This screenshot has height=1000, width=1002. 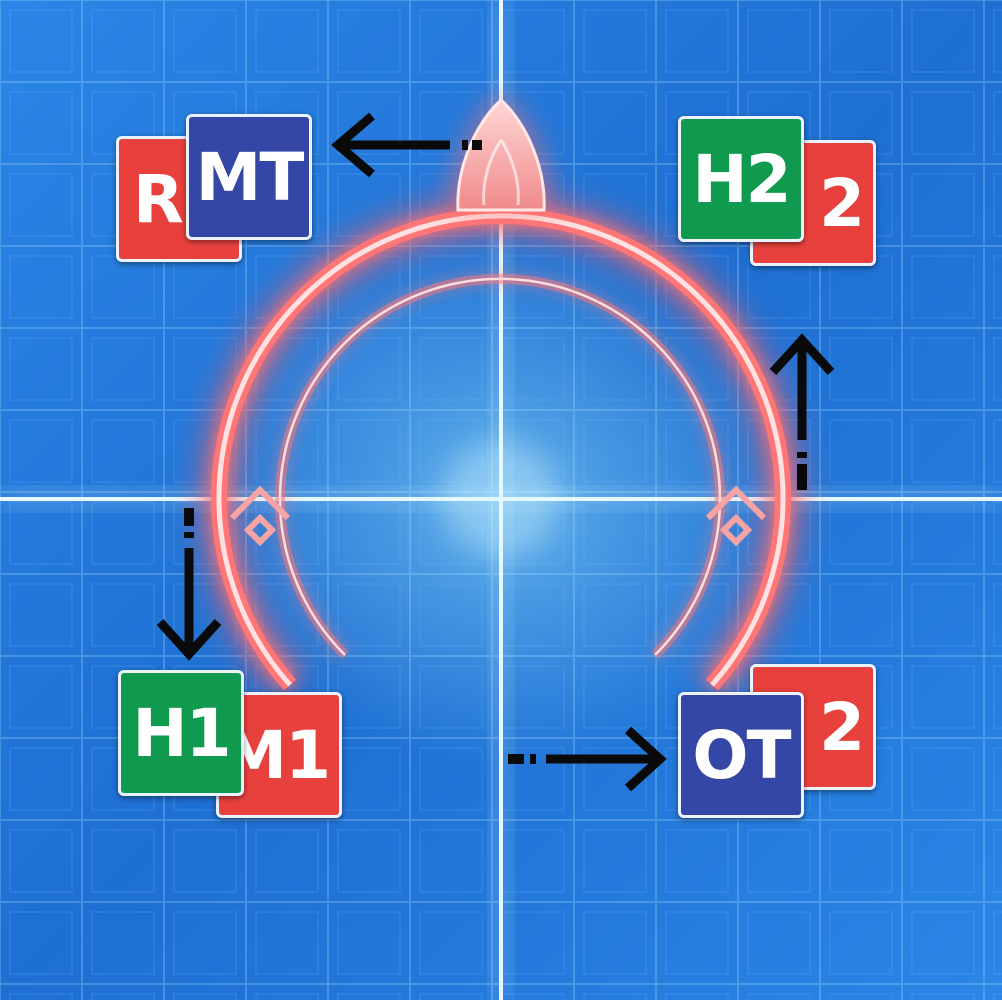 I want to click on marker-bottom-right-back: 2, so click(x=813, y=727).